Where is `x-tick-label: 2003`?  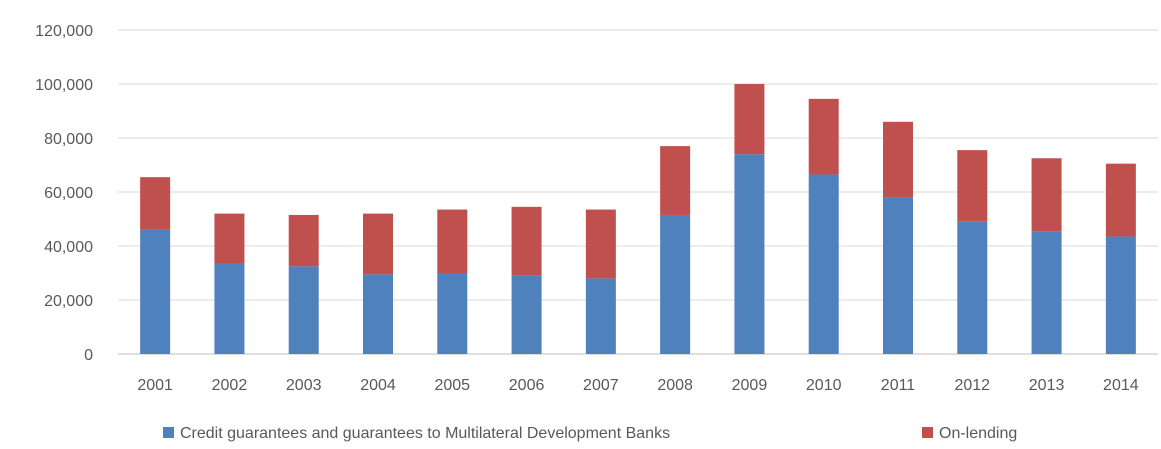 x-tick-label: 2003 is located at coordinates (304, 385).